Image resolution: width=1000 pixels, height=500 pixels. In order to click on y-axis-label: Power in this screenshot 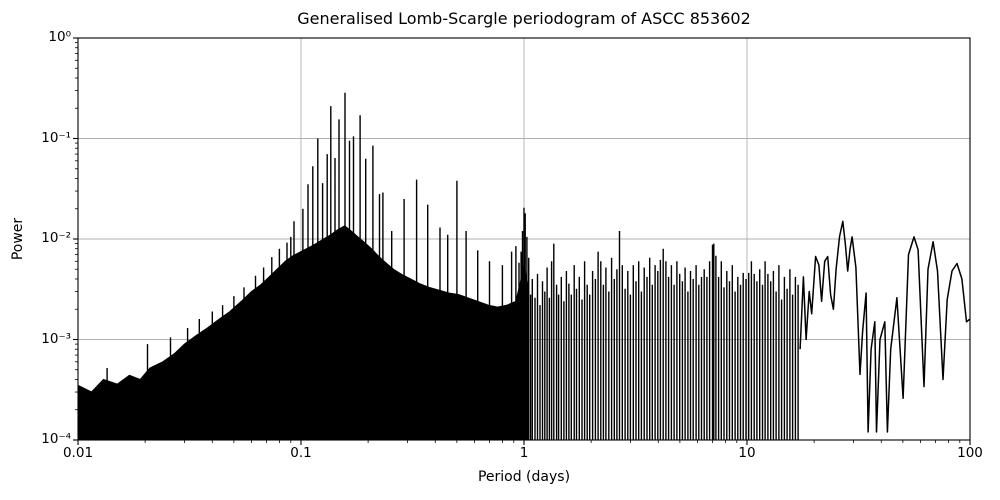, I will do `click(18, 239)`.